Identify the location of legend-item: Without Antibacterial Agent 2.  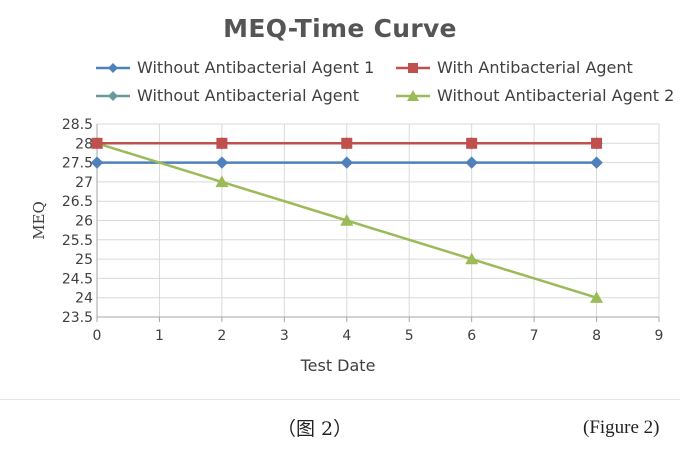
(534, 95).